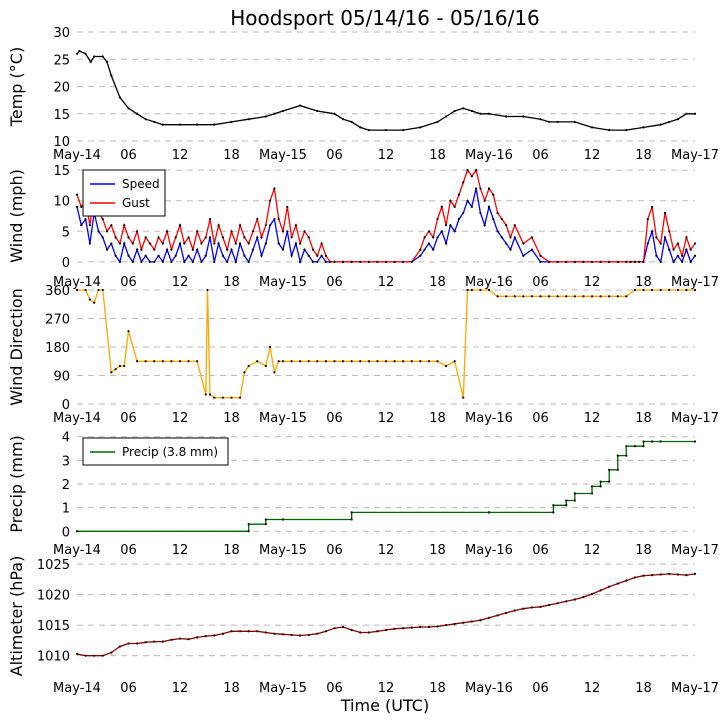 The image size is (727, 725). What do you see at coordinates (155, 451) in the screenshot?
I see `precip-legend: Precip (3.8 mm)` at bounding box center [155, 451].